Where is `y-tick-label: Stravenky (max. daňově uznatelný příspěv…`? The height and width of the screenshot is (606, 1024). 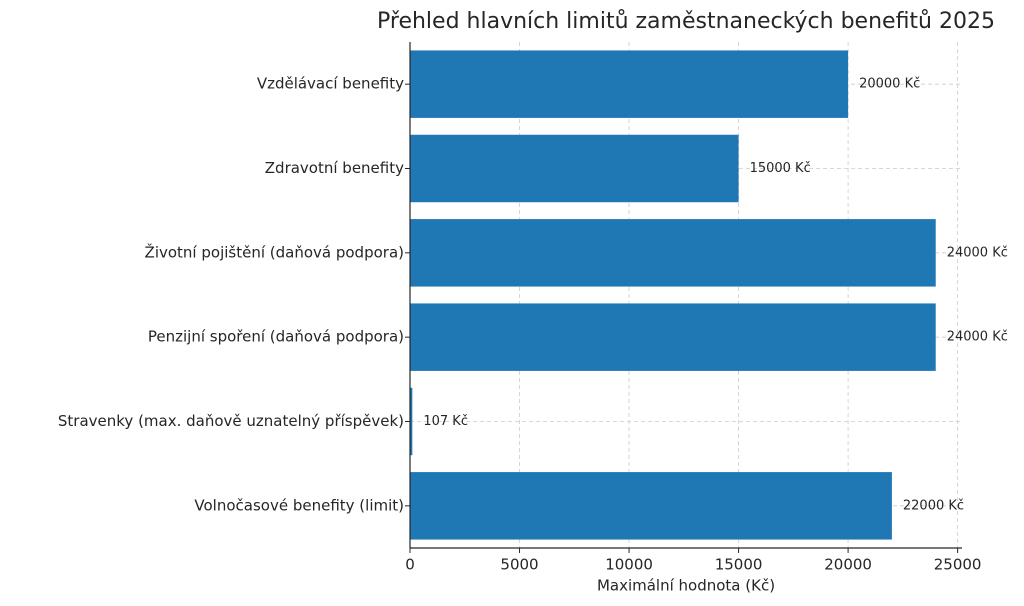 y-tick-label: Stravenky (max. daňově uznatelný příspěv… is located at coordinates (231, 421).